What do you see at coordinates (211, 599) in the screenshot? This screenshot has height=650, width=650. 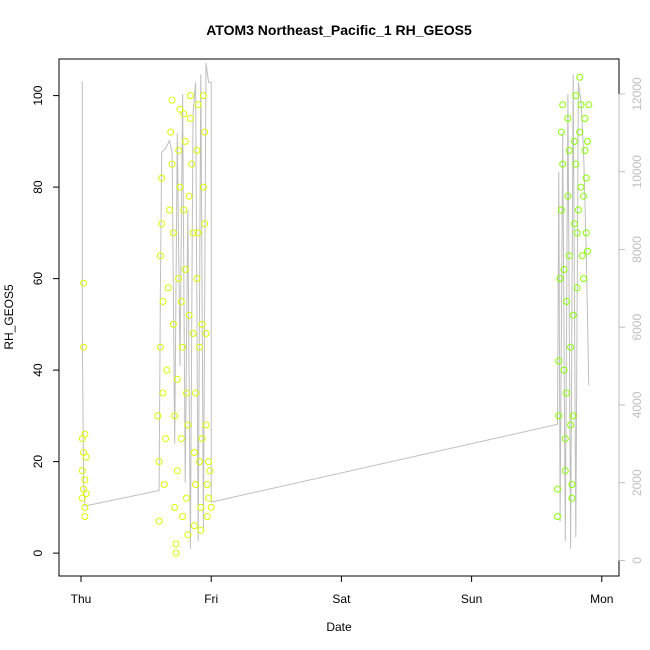 I see `x-tick-label: Fri` at bounding box center [211, 599].